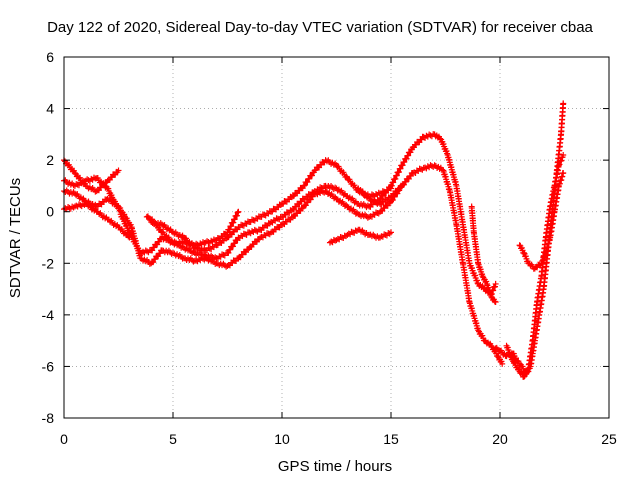 This screenshot has width=640, height=480. Describe the element at coordinates (391, 439) in the screenshot. I see `x-tick-label: 15` at that location.